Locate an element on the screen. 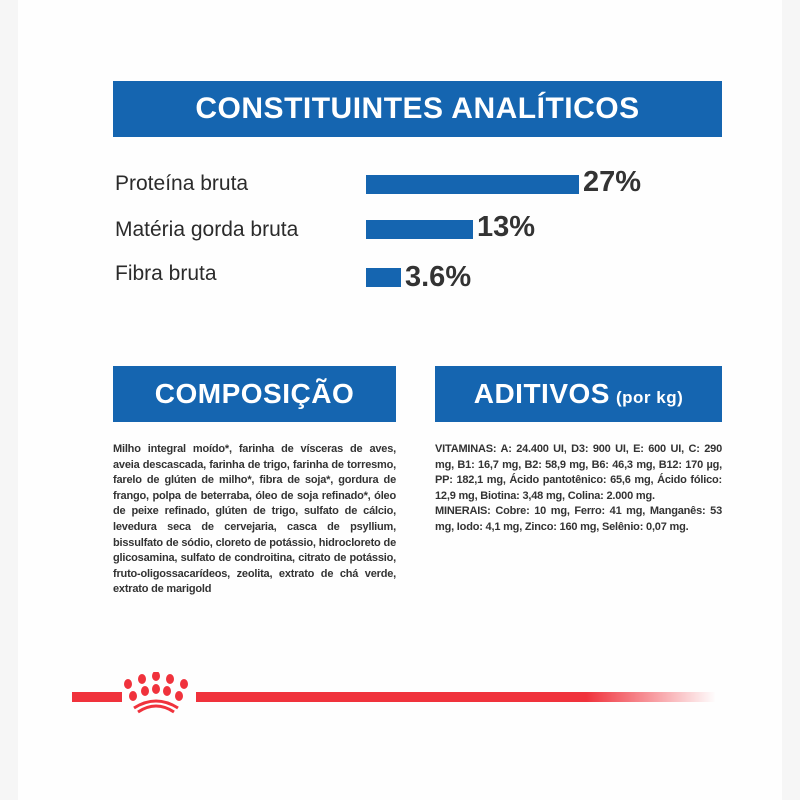 Image resolution: width=800 pixels, height=800 pixels. composition-header: COMPOSIÇÃO is located at coordinates (254, 394).